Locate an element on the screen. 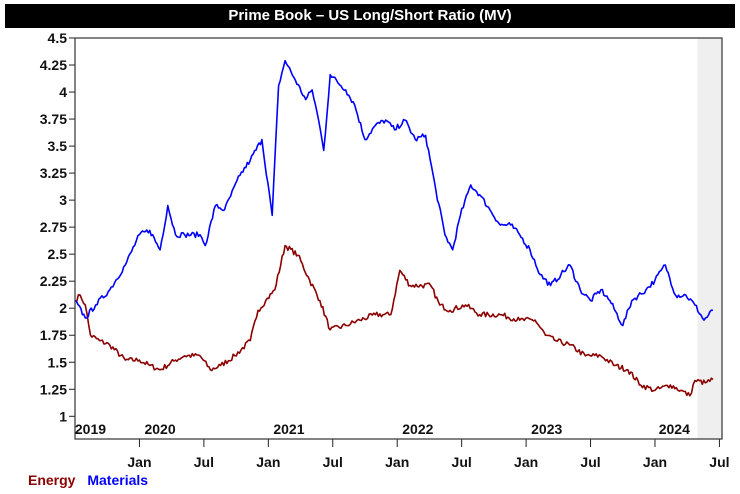 The width and height of the screenshot is (740, 494). year-label: 2023 is located at coordinates (546, 429).